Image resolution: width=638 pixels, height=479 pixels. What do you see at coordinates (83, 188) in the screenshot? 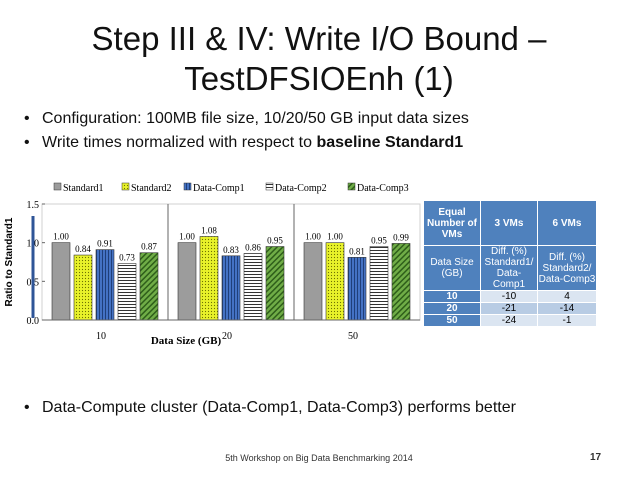
I see `legend-label: Standard1` at bounding box center [83, 188].